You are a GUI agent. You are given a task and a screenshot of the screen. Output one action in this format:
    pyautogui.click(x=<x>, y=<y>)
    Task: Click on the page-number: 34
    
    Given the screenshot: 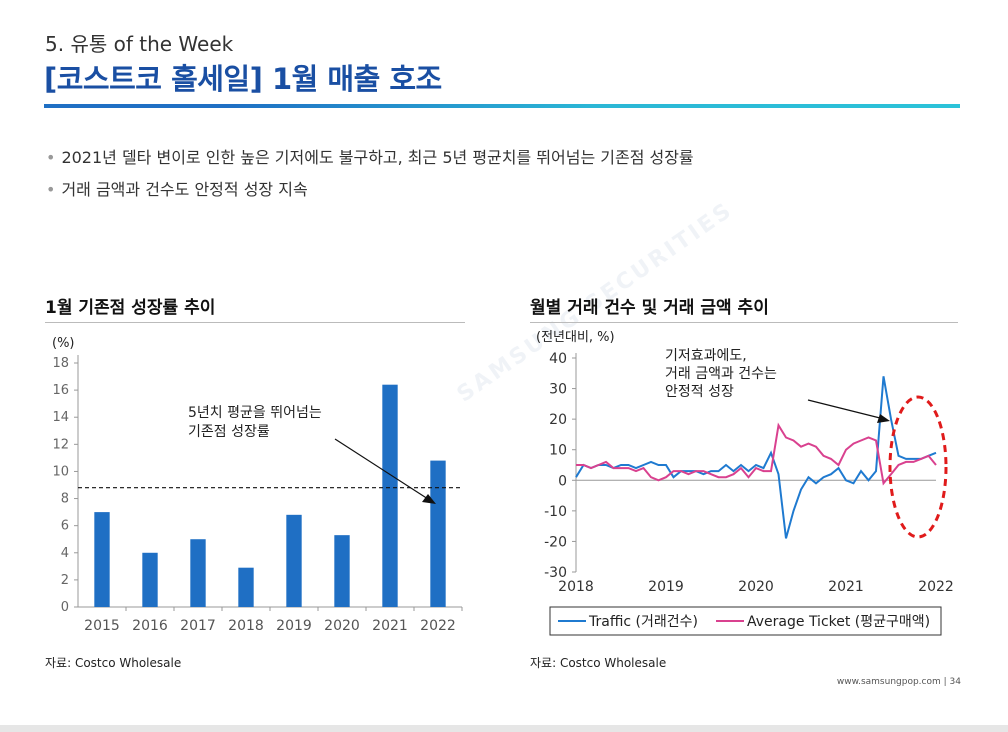 What is the action you would take?
    pyautogui.click(x=955, y=682)
    